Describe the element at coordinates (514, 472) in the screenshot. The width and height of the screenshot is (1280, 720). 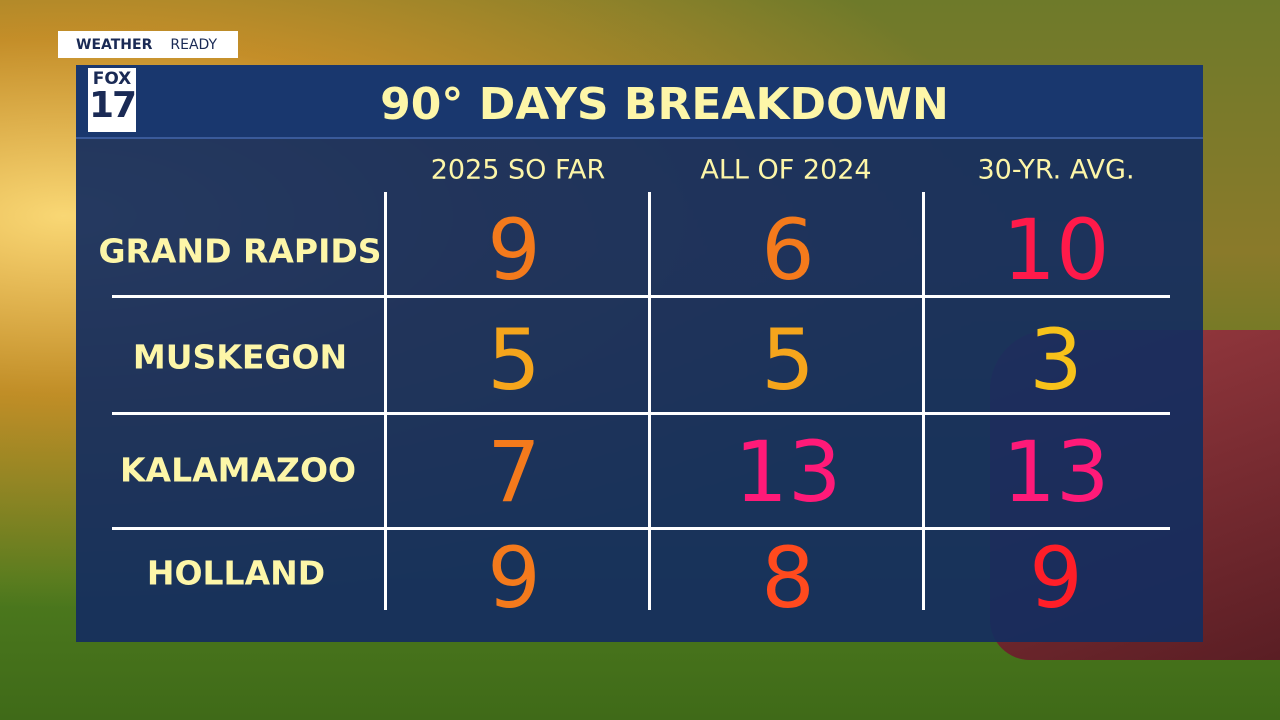
I see `cell: 7` at that location.